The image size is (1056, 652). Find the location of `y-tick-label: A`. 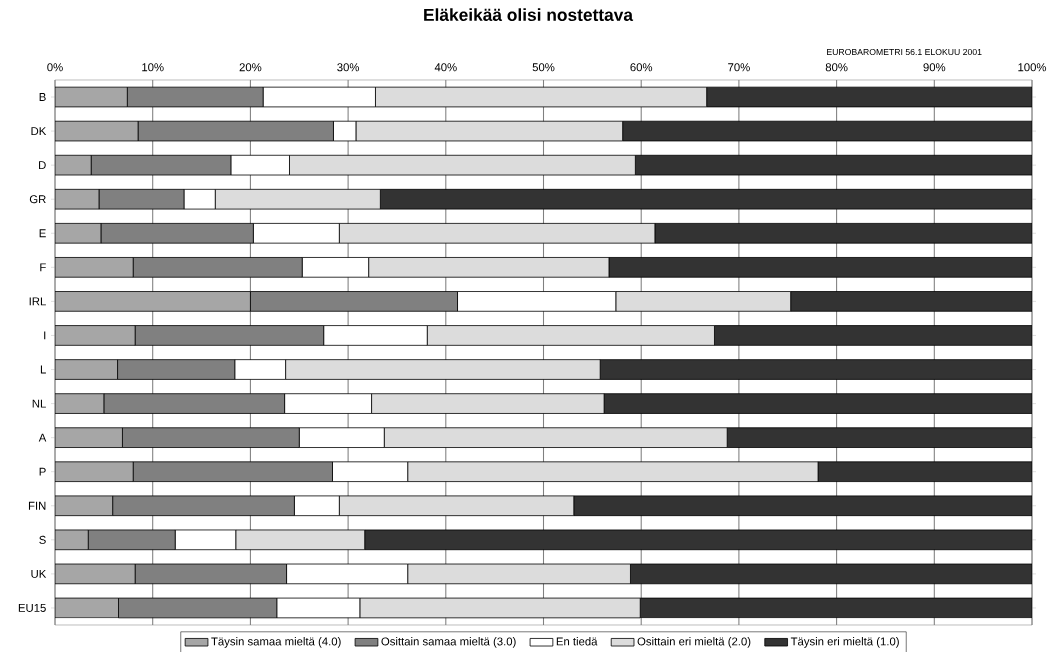

y-tick-label: A is located at coordinates (42, 437).